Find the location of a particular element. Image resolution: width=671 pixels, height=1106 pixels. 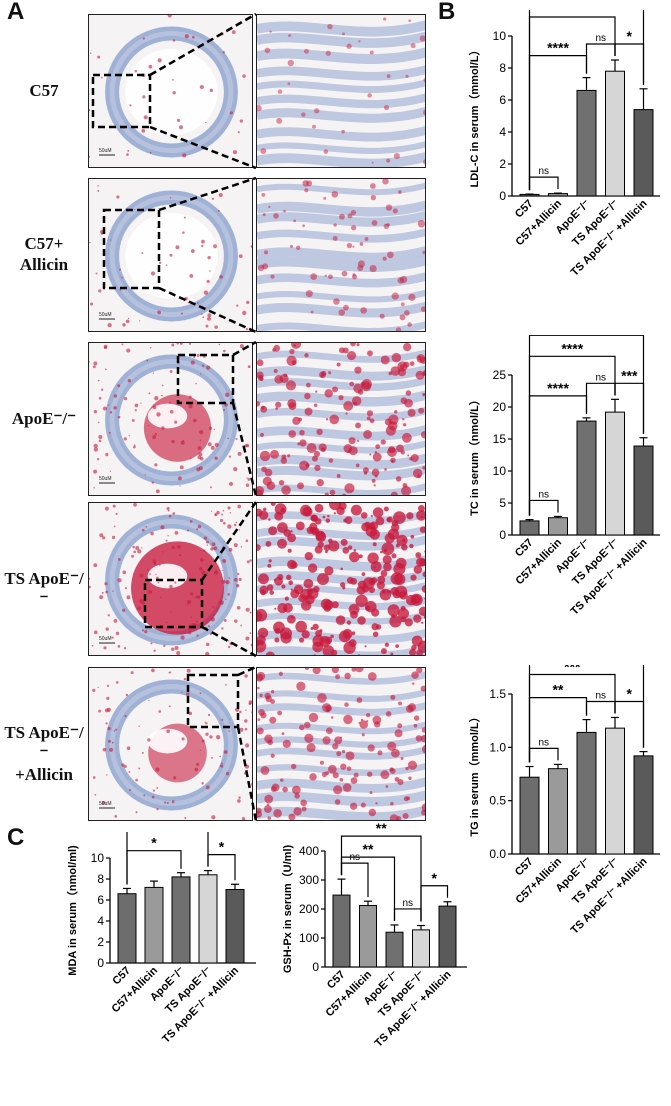

y-tick-label: 300 is located at coordinates (309, 880).